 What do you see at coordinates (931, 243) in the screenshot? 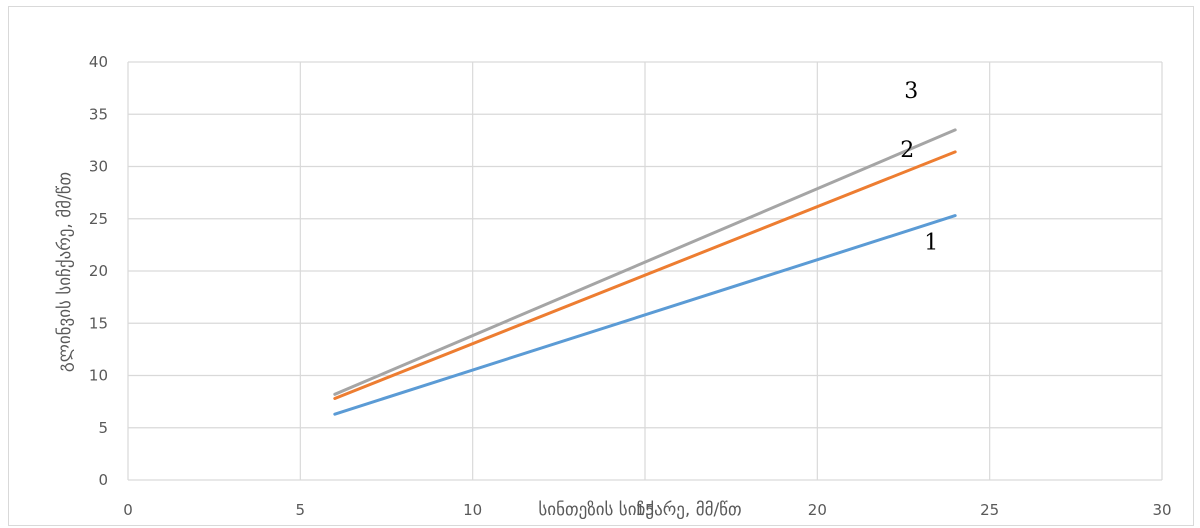
I see `series-label-1: 1` at bounding box center [931, 243].